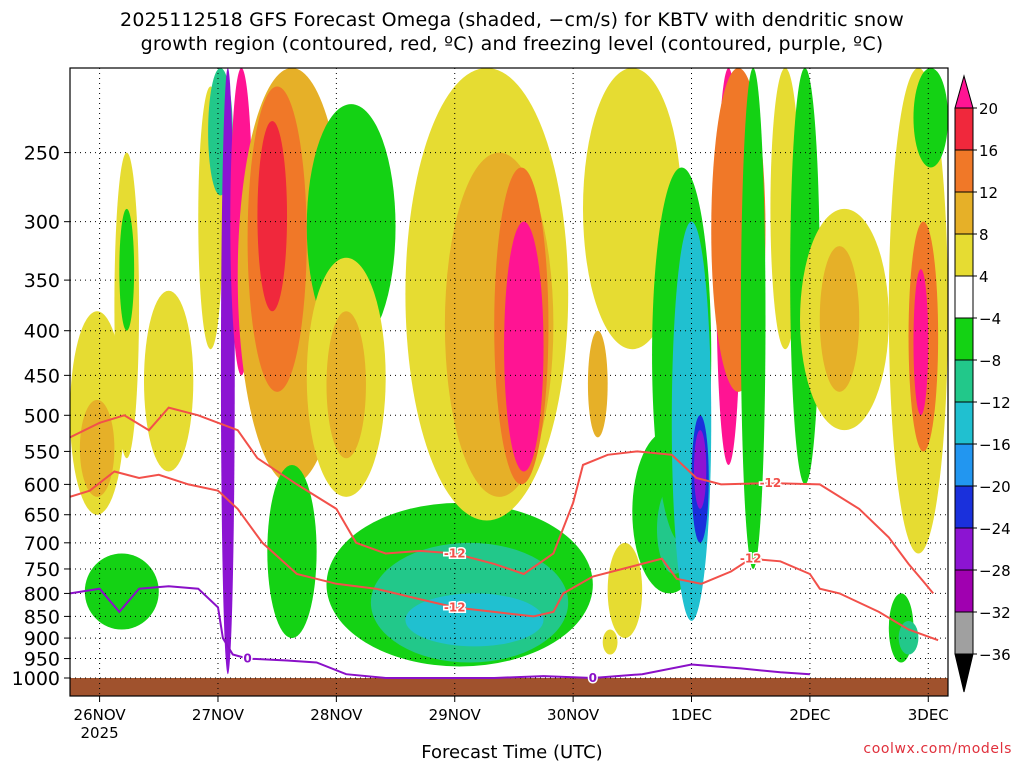 This screenshot has width=1024, height=768. I want to click on colorbar-tick-label: −24, so click(995, 529).